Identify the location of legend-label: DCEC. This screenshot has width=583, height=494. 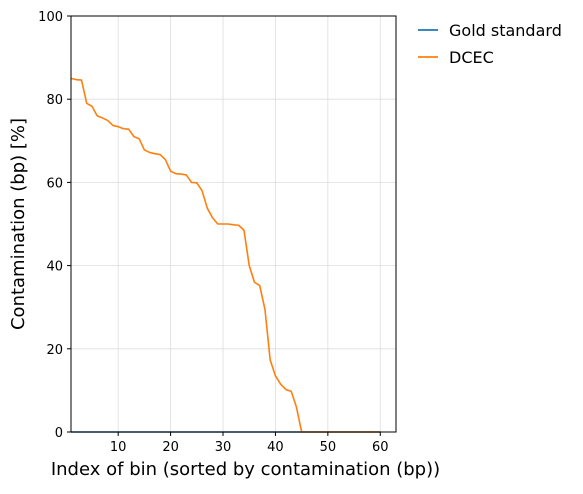
(471, 57).